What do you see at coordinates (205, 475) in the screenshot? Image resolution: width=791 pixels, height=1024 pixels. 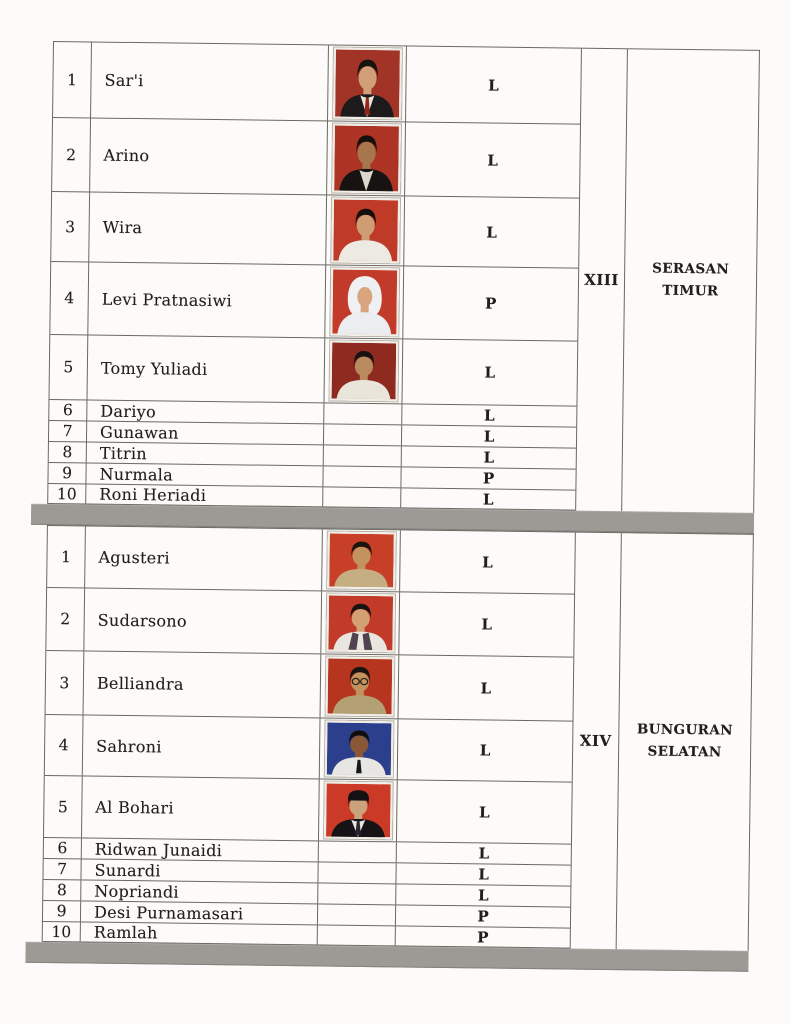 I see `member-name-cell: Nurmala` at bounding box center [205, 475].